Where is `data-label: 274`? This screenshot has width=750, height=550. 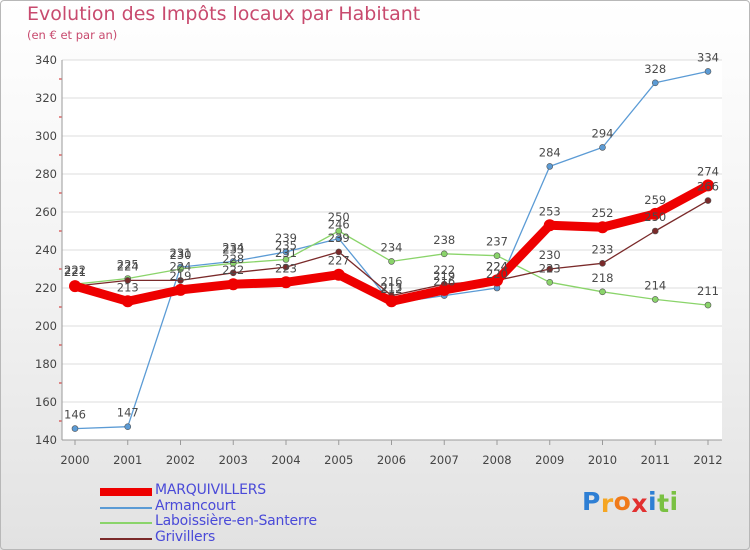
data-label: 274 is located at coordinates (708, 171).